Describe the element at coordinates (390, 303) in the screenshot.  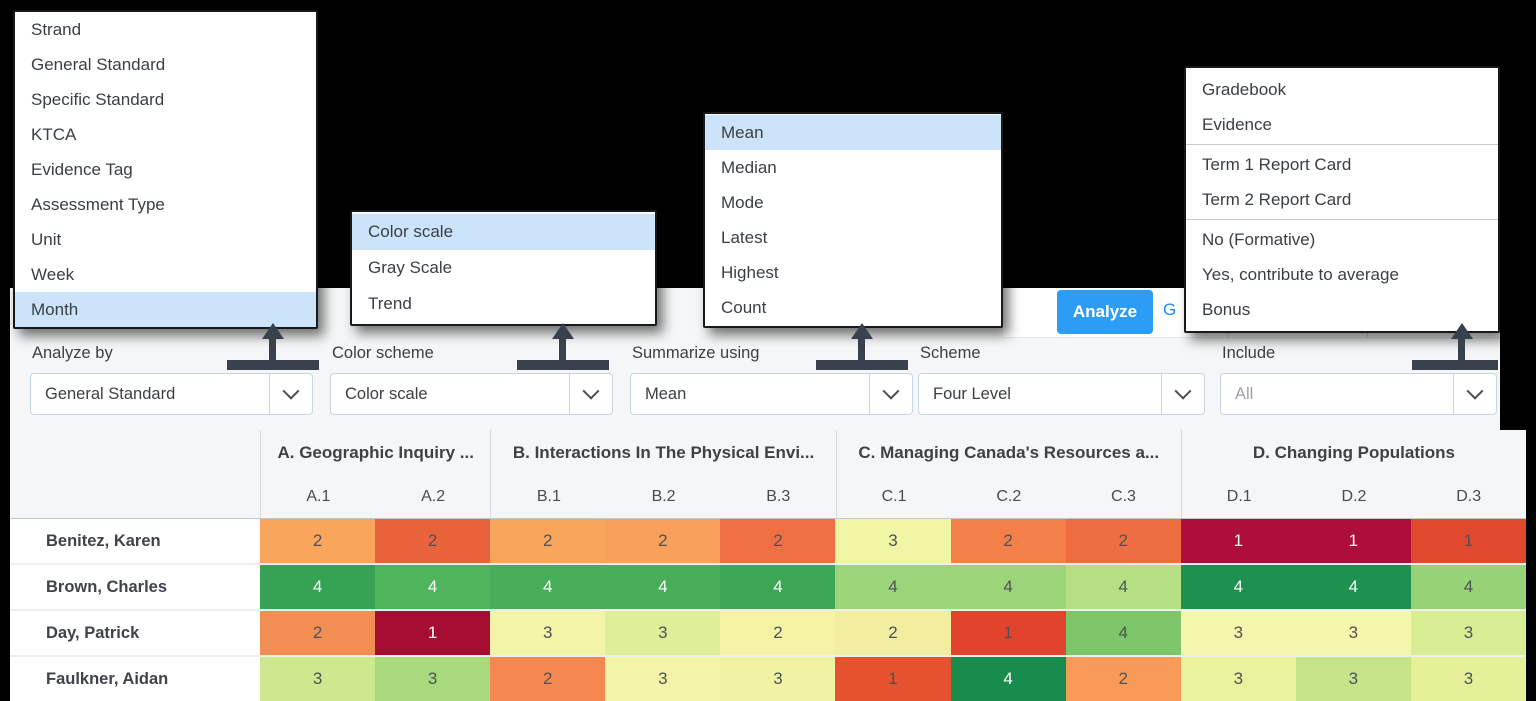
I see `menu-item-trend: Trend` at that location.